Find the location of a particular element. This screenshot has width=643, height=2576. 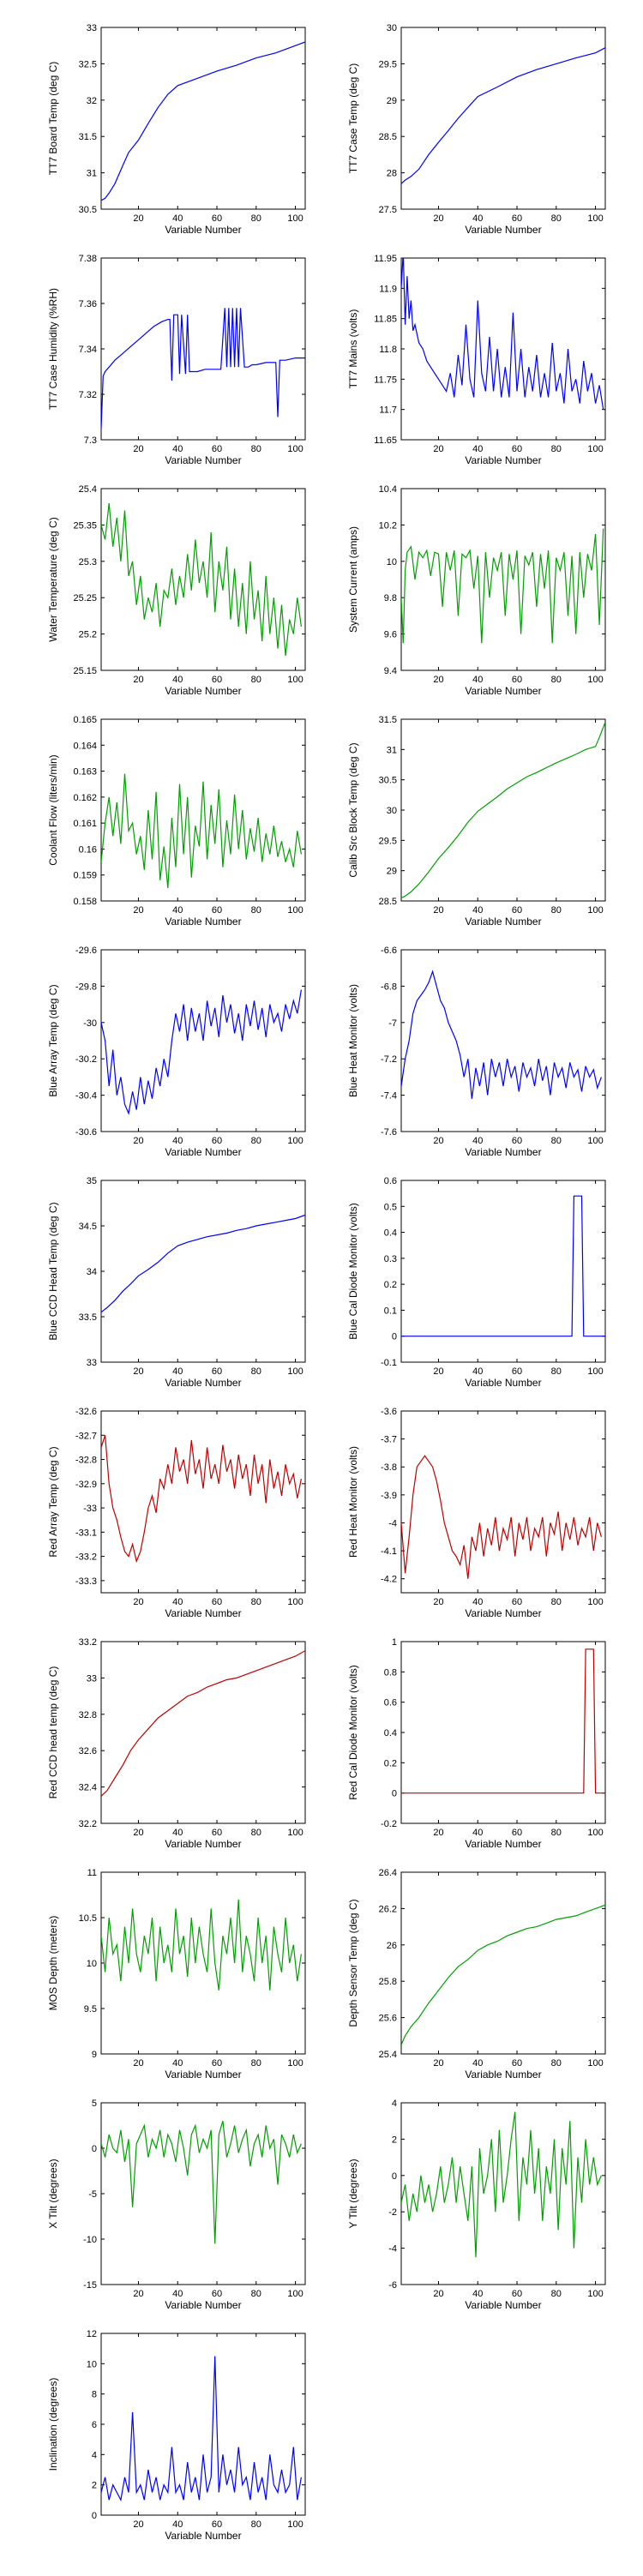

y-tick-label: 25.2 is located at coordinates (88, 635).